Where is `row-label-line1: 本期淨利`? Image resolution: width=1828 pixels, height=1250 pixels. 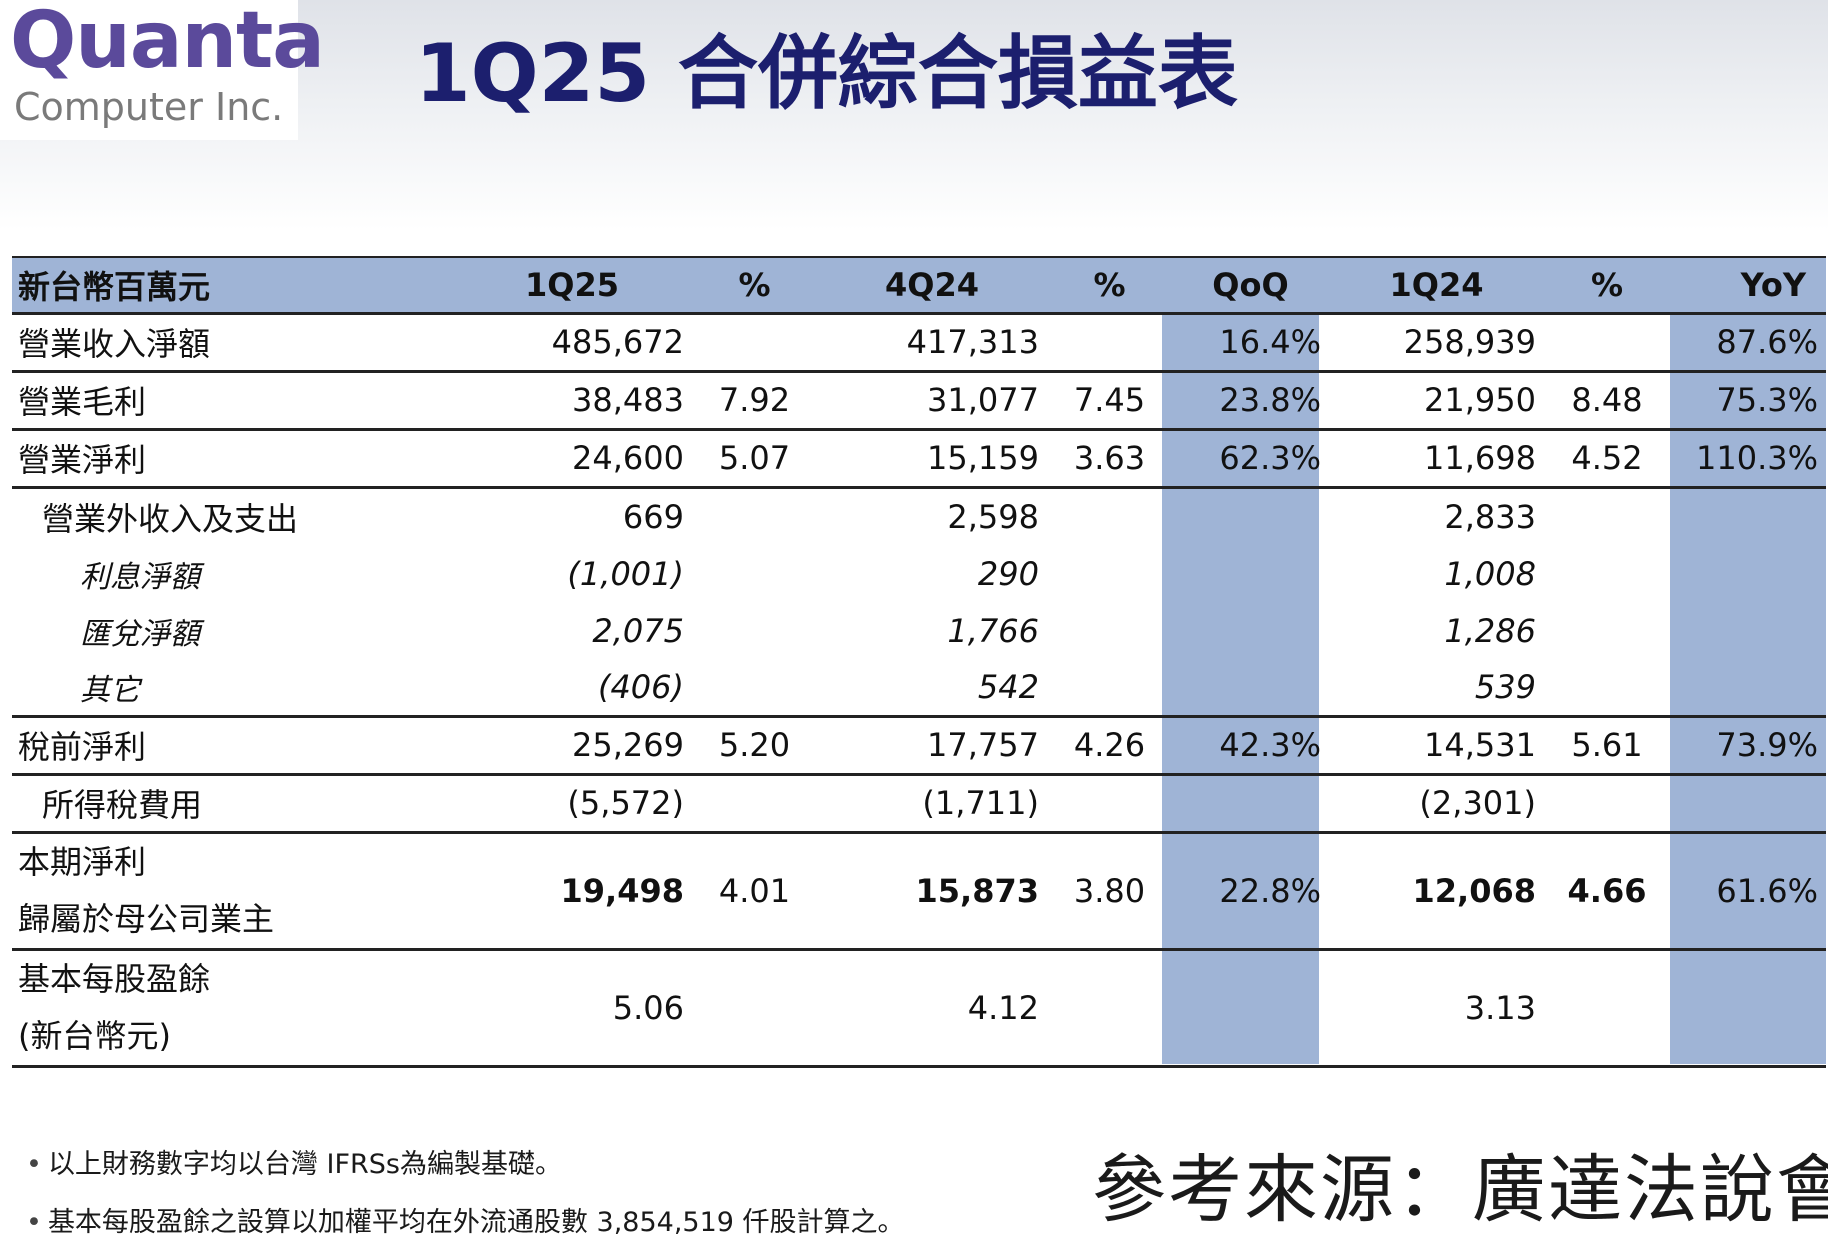
row-label-line1: 本期淨利 is located at coordinates (82, 861).